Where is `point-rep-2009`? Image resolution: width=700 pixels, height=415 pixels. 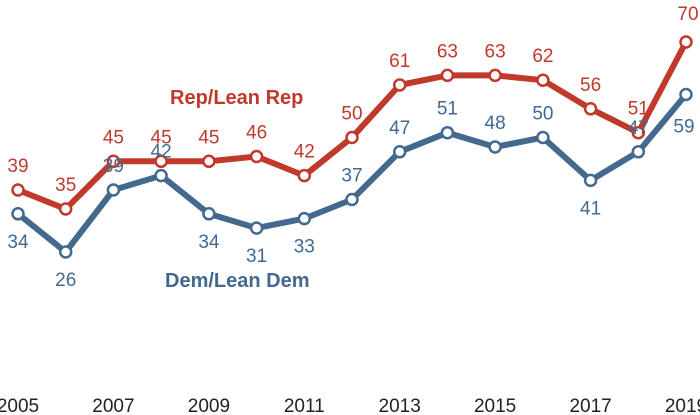 point-rep-2009 is located at coordinates (209, 161).